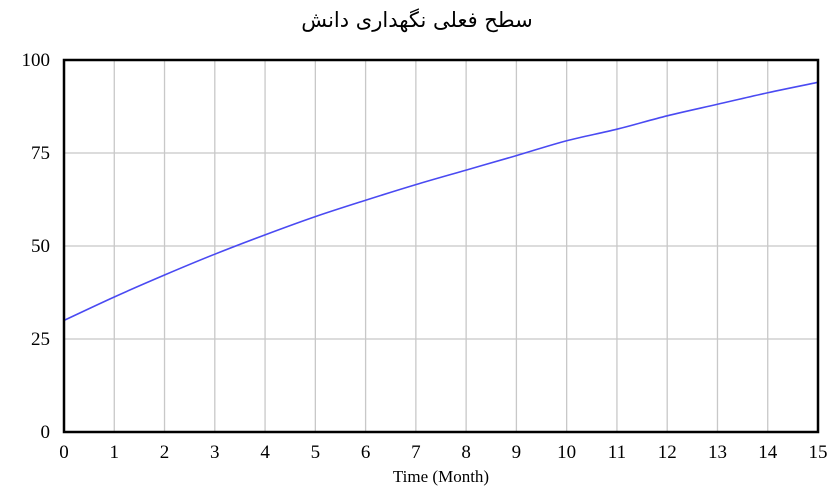 The width and height of the screenshot is (834, 494). What do you see at coordinates (466, 452) in the screenshot?
I see `x-tick-label: 8` at bounding box center [466, 452].